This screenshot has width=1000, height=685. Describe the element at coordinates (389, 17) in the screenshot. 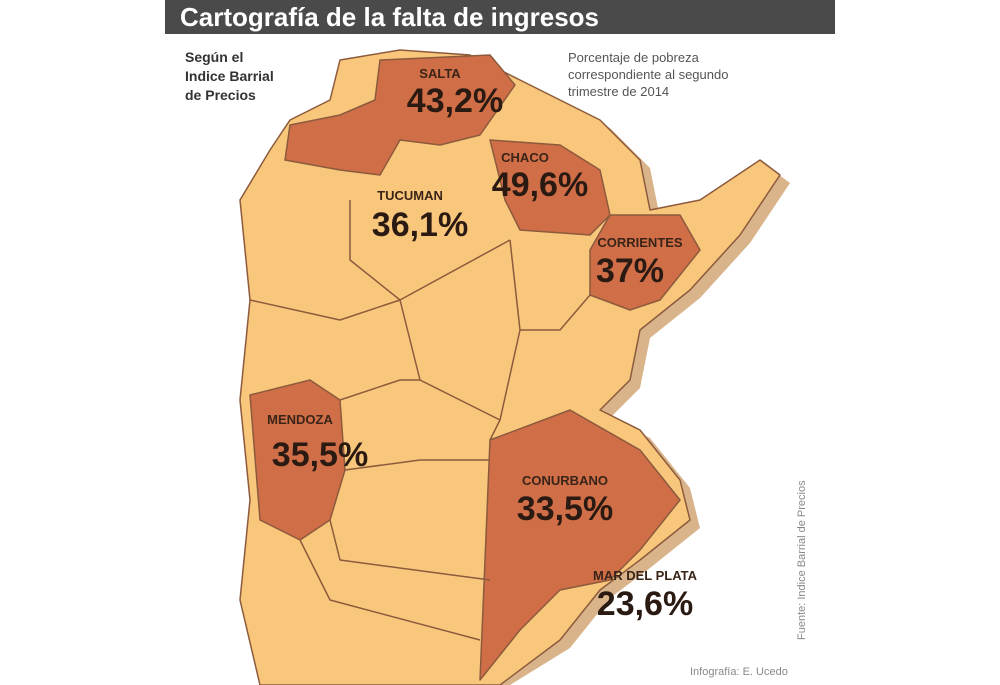

I see `title: Cartografía de la falta de ingresos` at that location.